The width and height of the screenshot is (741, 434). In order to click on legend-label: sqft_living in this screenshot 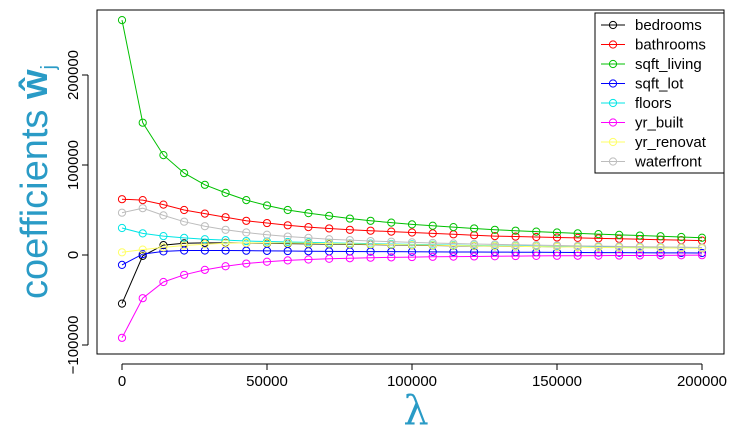, I will do `click(668, 64)`.